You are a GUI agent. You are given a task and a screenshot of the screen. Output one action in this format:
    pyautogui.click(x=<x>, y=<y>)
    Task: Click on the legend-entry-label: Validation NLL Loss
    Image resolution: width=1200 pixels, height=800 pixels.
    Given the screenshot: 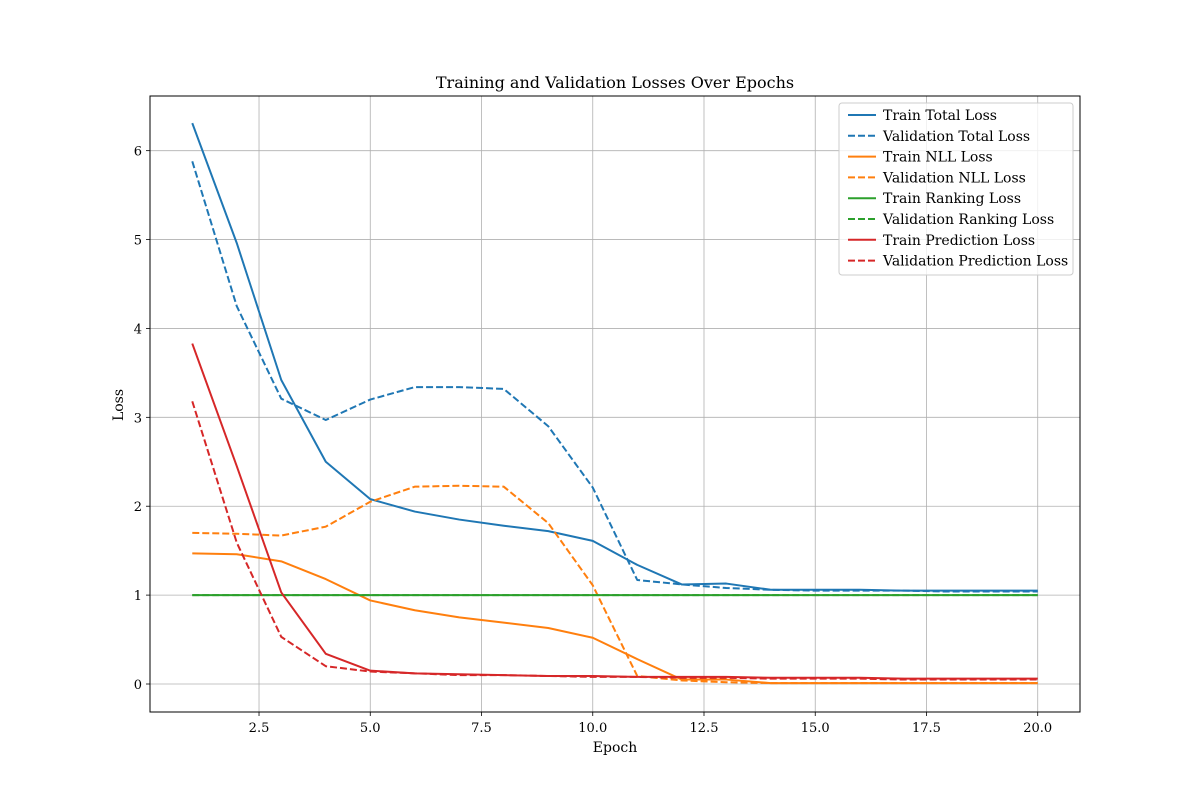 What is the action you would take?
    pyautogui.click(x=954, y=178)
    